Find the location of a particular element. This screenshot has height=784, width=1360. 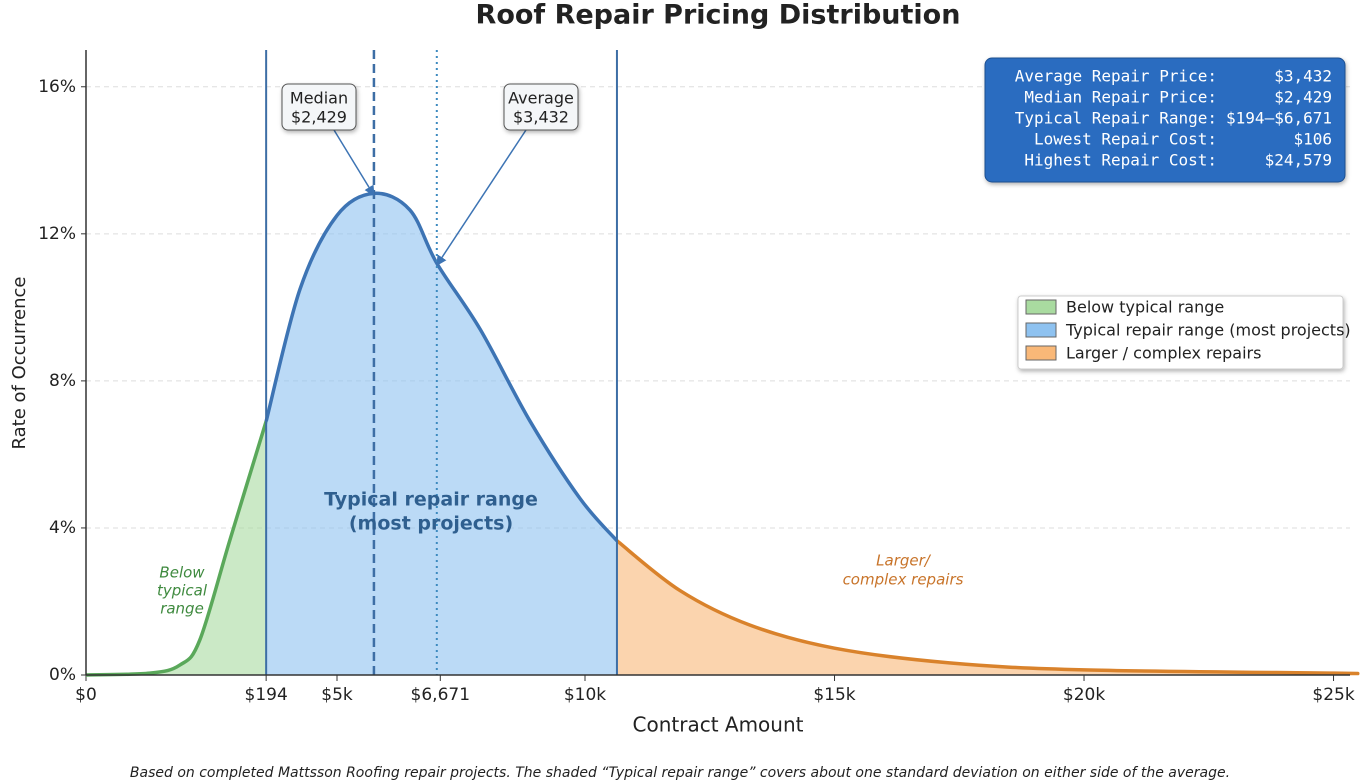

x-tick-label: $20k is located at coordinates (1084, 695).